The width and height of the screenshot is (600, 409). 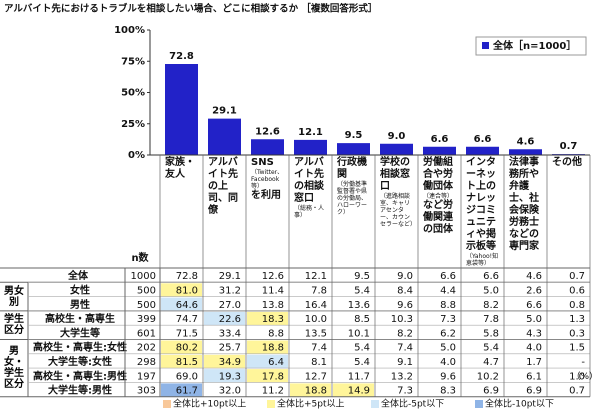 I want to click on cell: 11.7, so click(x=359, y=376).